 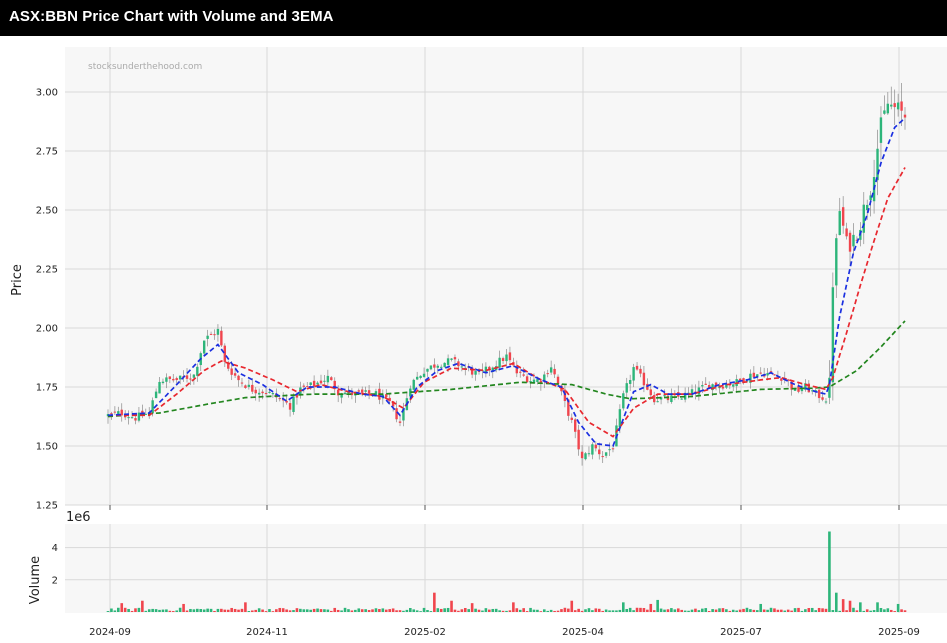 I want to click on volume-tick-label: 2, so click(x=55, y=580).